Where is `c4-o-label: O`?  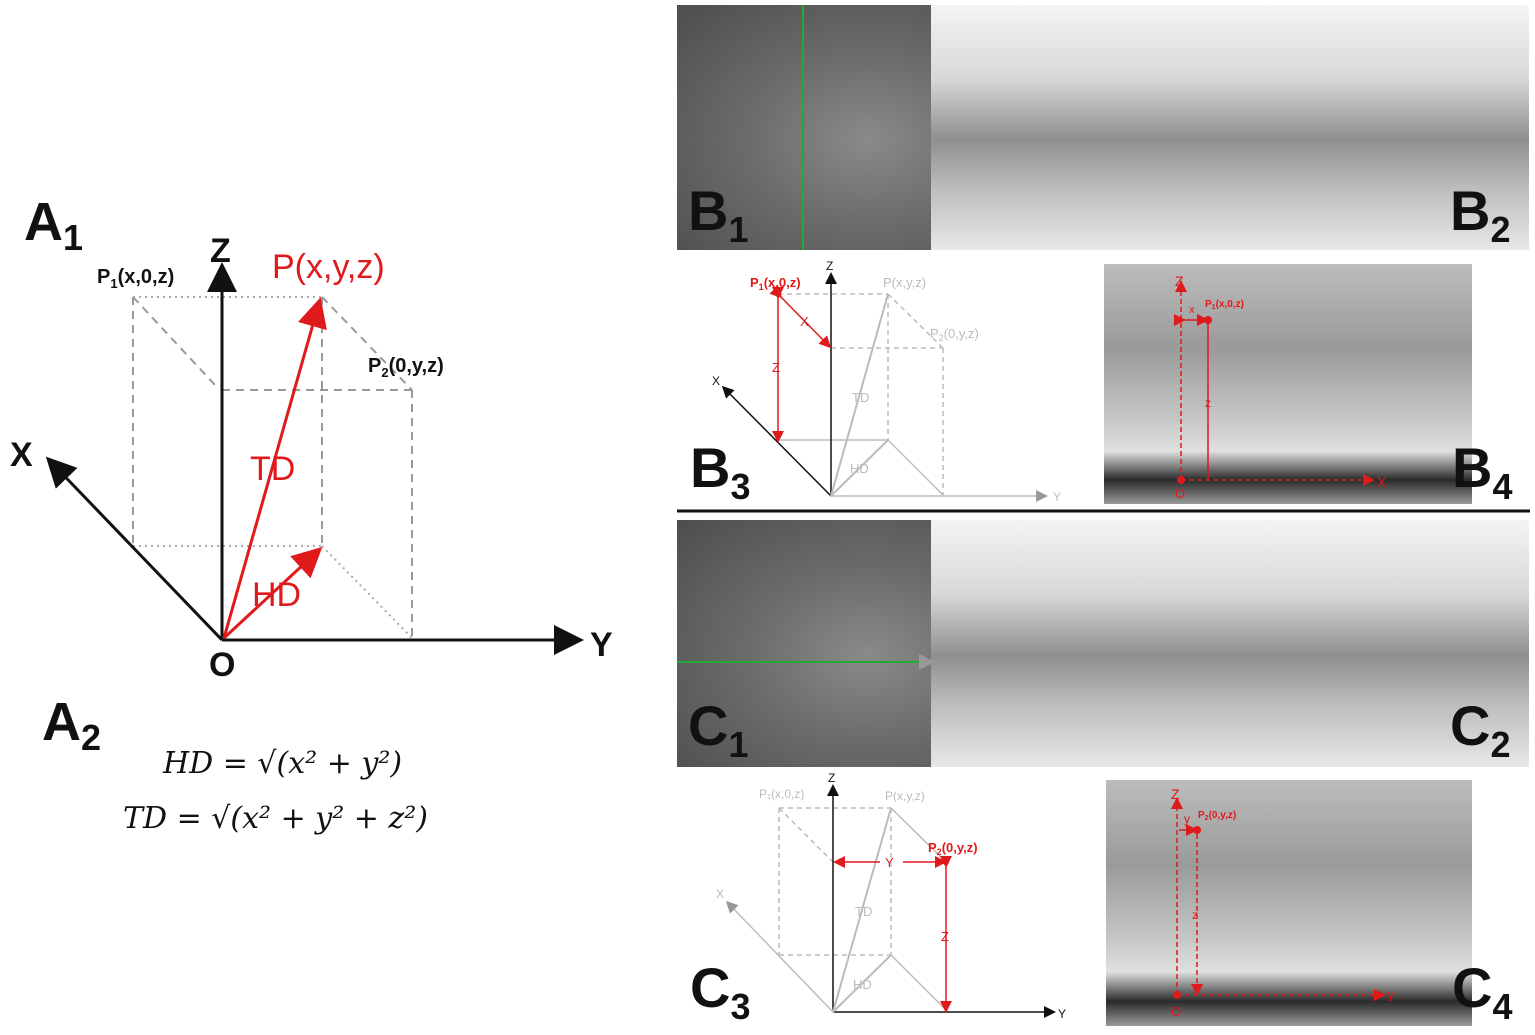 c4-o-label: O is located at coordinates (1176, 1011).